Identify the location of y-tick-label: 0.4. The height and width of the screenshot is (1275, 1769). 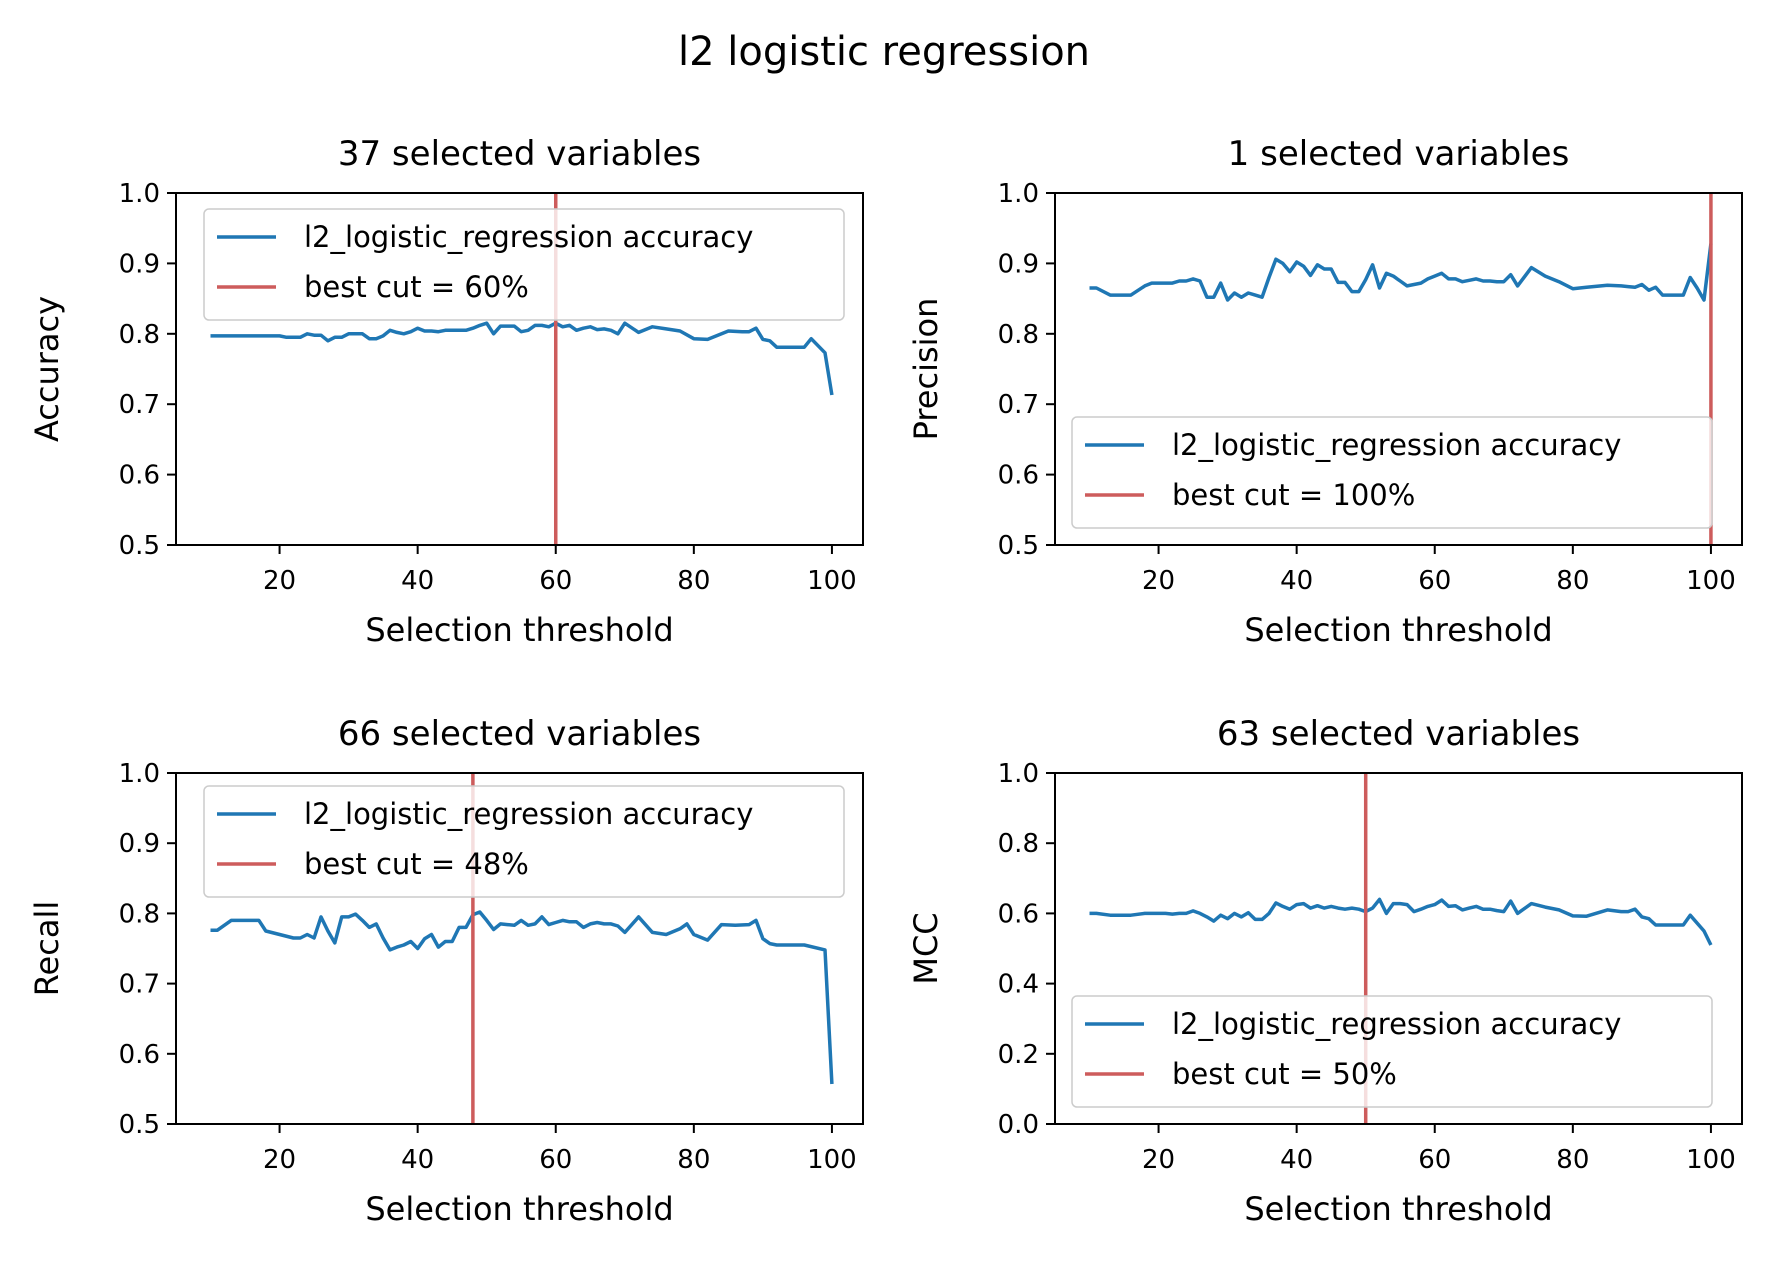
(1018, 985).